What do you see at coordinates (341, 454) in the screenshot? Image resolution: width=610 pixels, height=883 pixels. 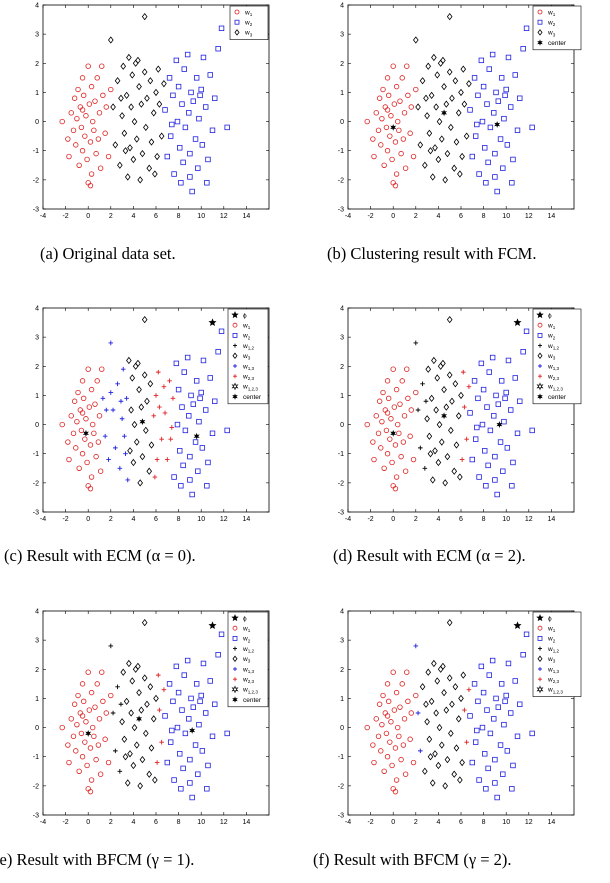 I see `y-tick-label: -1` at bounding box center [341, 454].